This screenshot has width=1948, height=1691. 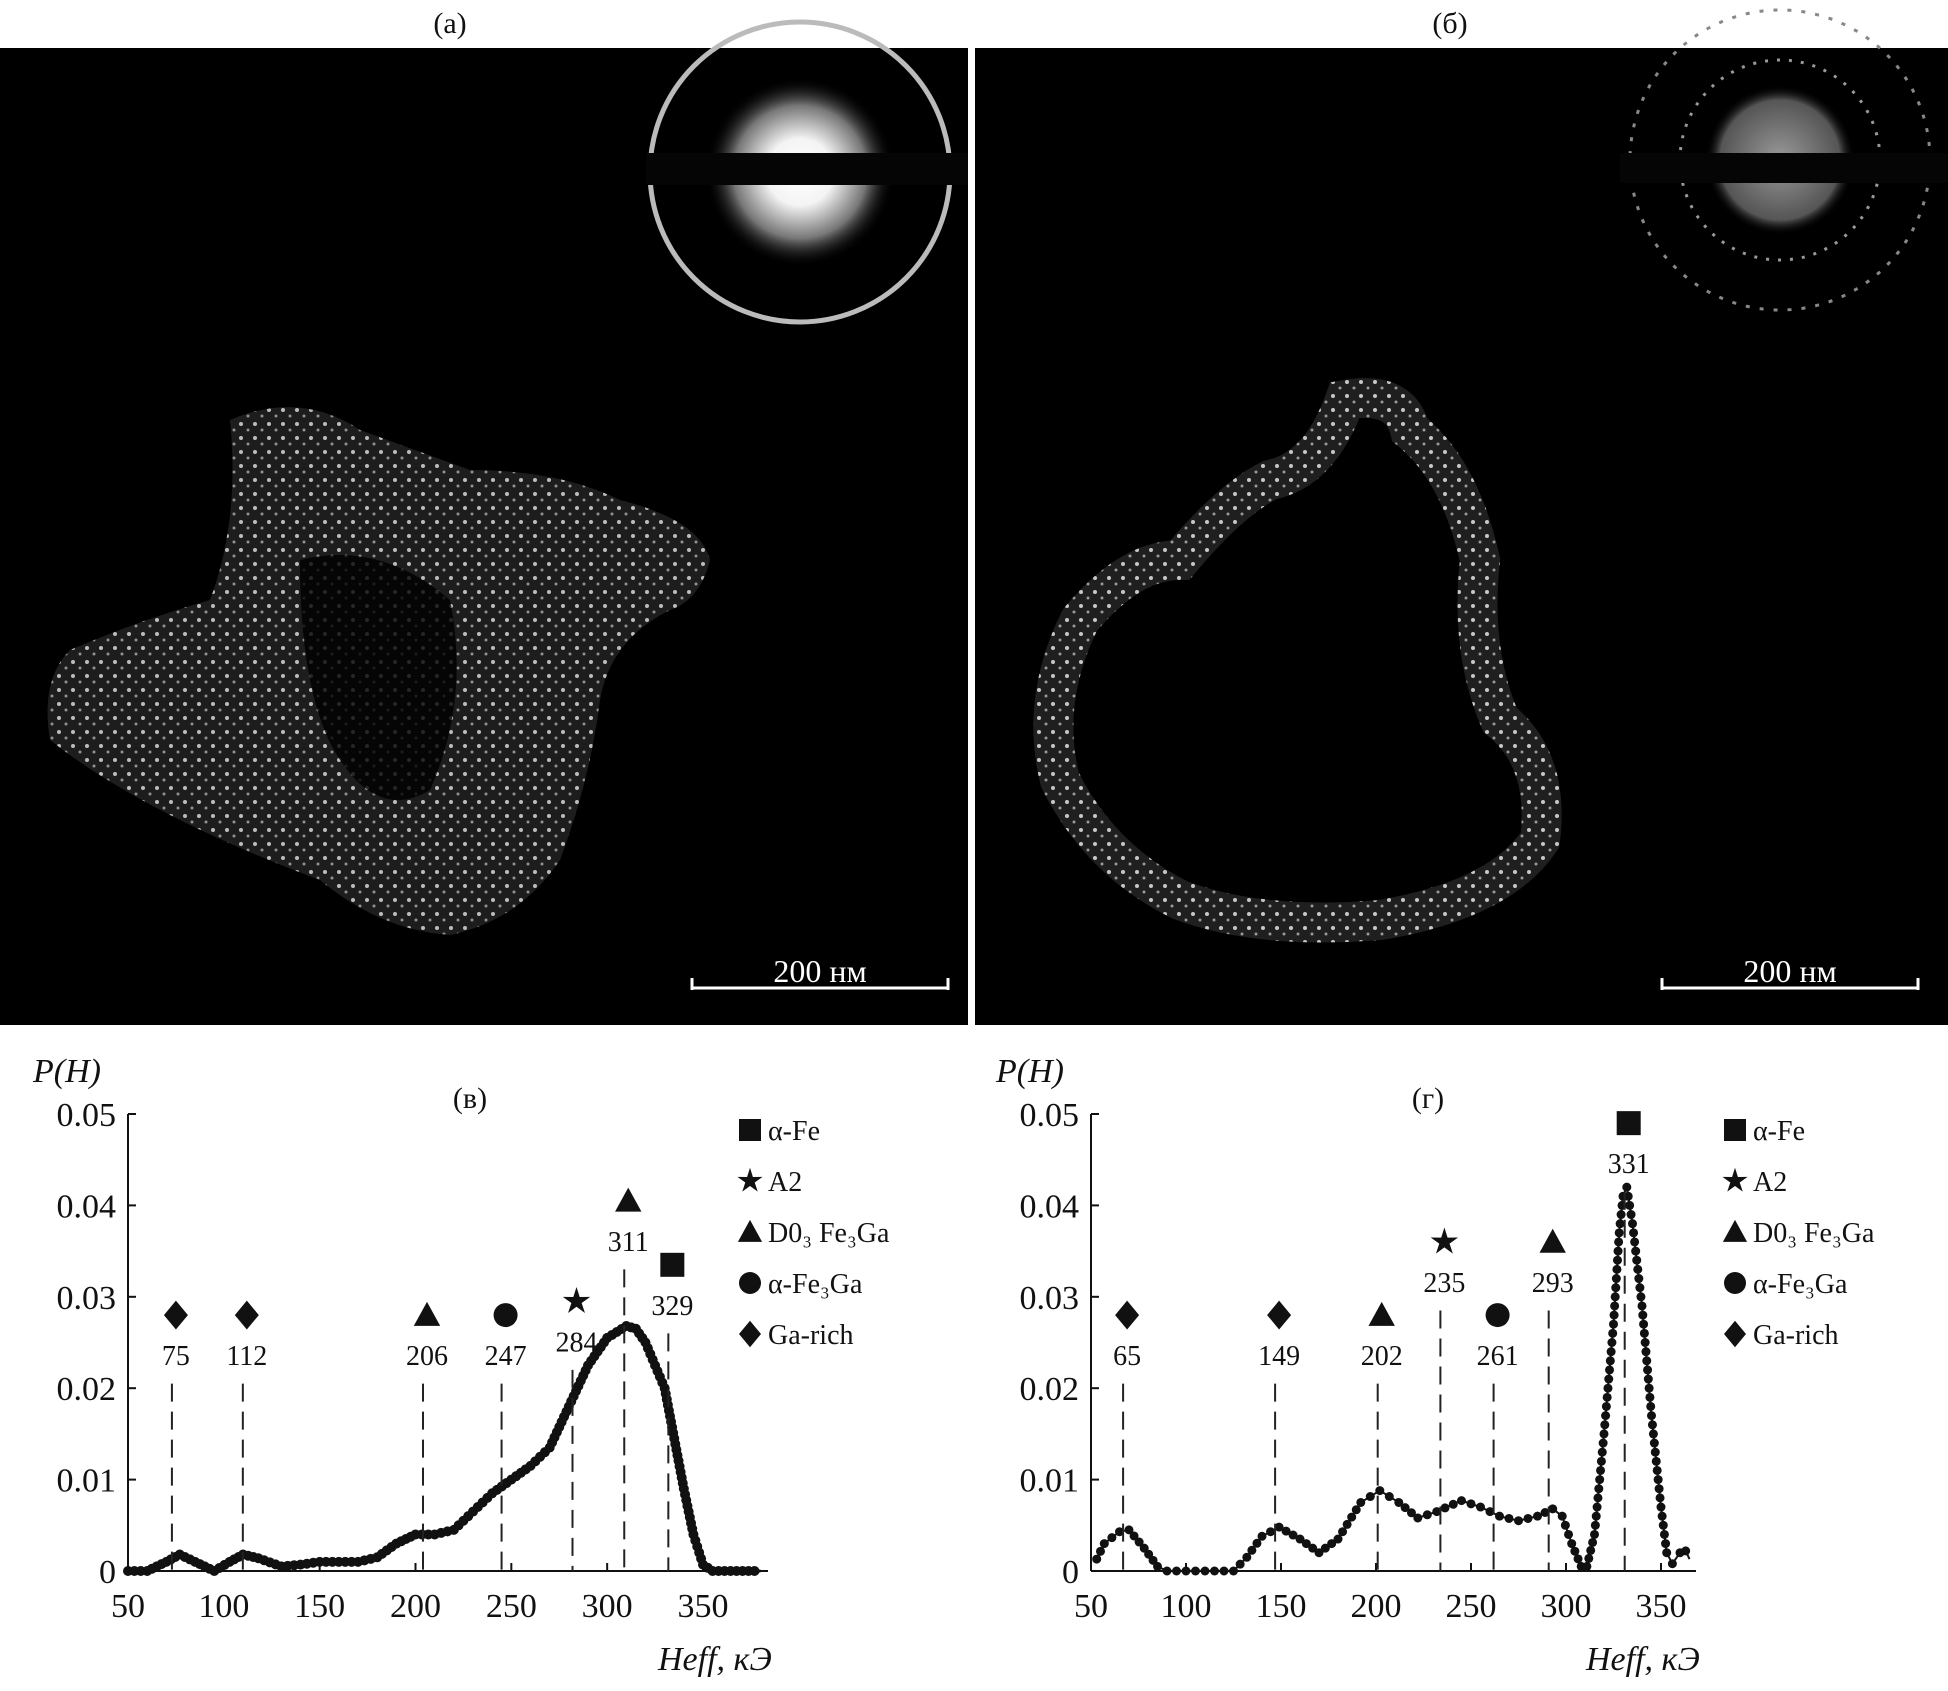 What do you see at coordinates (1281, 1606) in the screenshot?
I see `x-tick-label: 150` at bounding box center [1281, 1606].